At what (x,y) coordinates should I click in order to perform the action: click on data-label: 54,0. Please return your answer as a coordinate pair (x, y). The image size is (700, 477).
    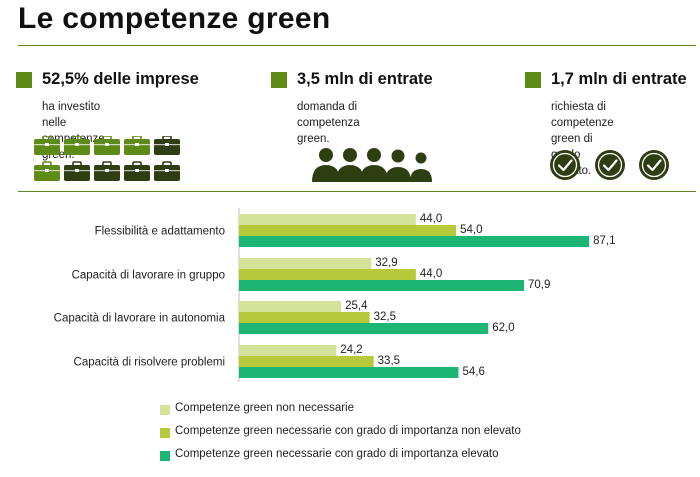
    Looking at the image, I should click on (471, 230).